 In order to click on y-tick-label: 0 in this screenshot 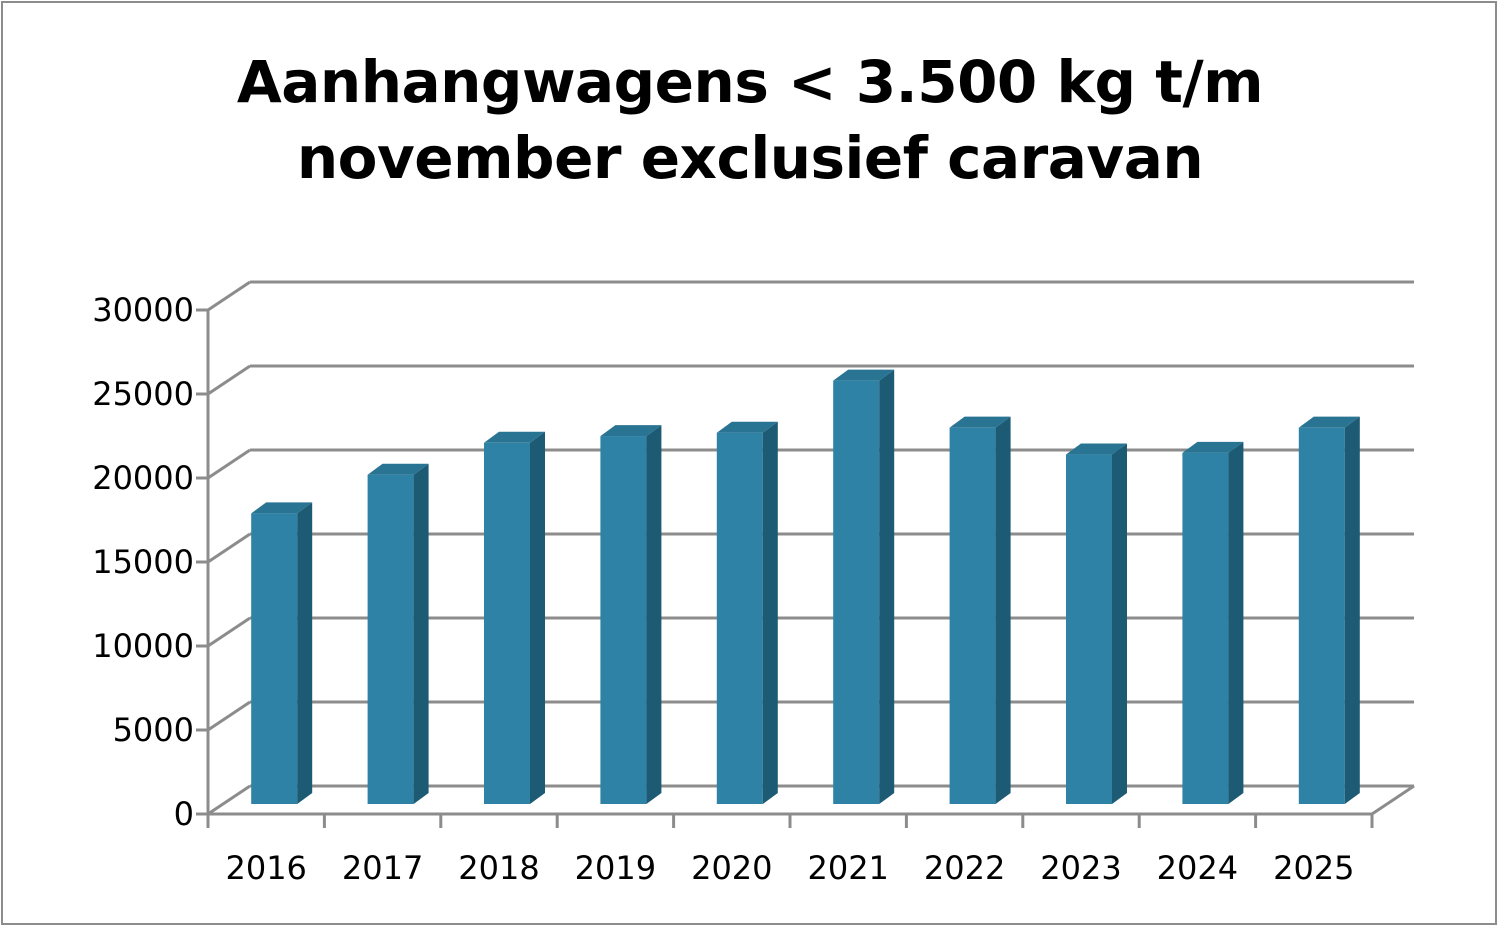, I will do `click(184, 814)`.